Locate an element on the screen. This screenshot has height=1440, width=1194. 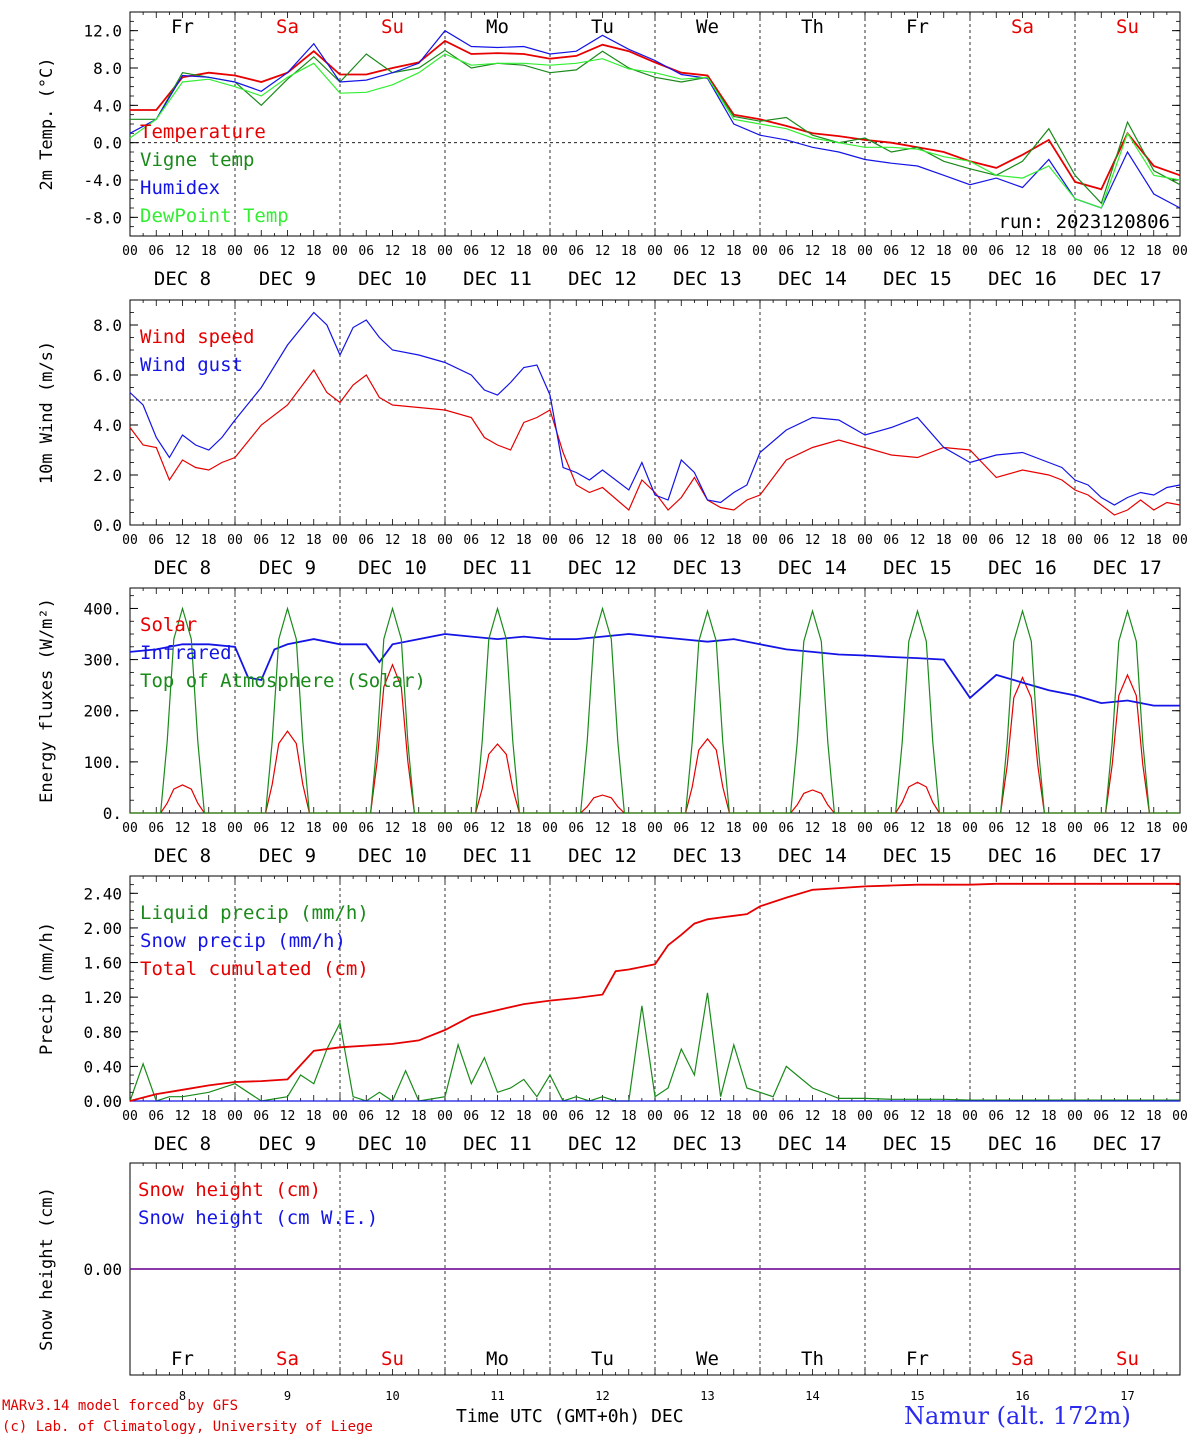
day-number-label: 14 is located at coordinates (812, 1396).